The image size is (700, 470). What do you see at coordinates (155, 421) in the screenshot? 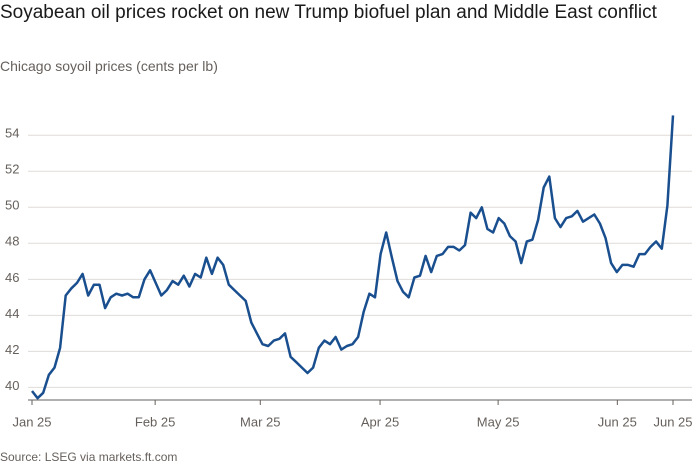
I see `x-tick-label: Feb 25` at bounding box center [155, 421].